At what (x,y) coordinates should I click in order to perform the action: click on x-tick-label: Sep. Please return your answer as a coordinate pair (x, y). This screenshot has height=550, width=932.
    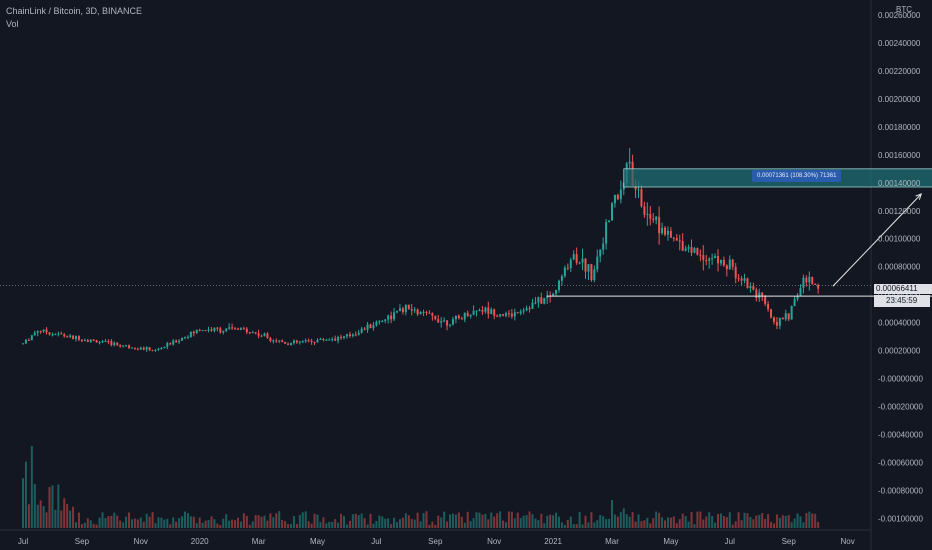
    Looking at the image, I should click on (82, 541).